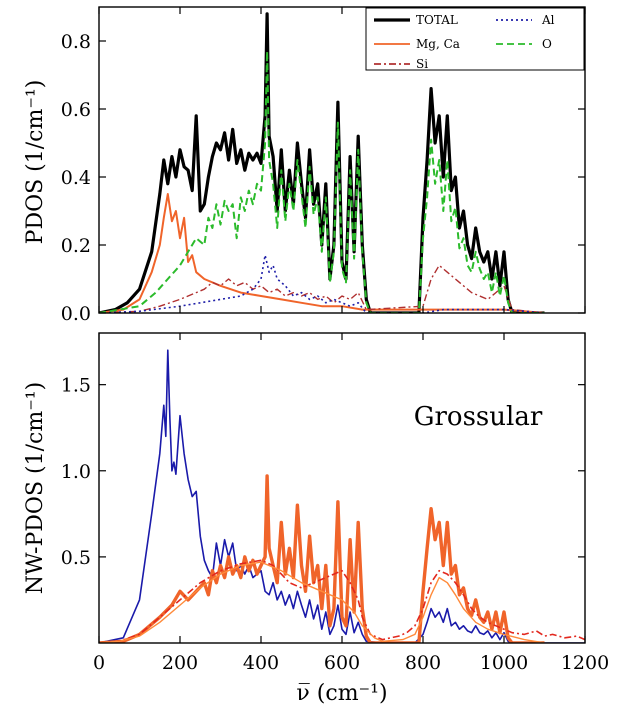 This screenshot has width=632, height=715. I want to click on bottom-y-tick-label: 1.5, so click(76, 386).